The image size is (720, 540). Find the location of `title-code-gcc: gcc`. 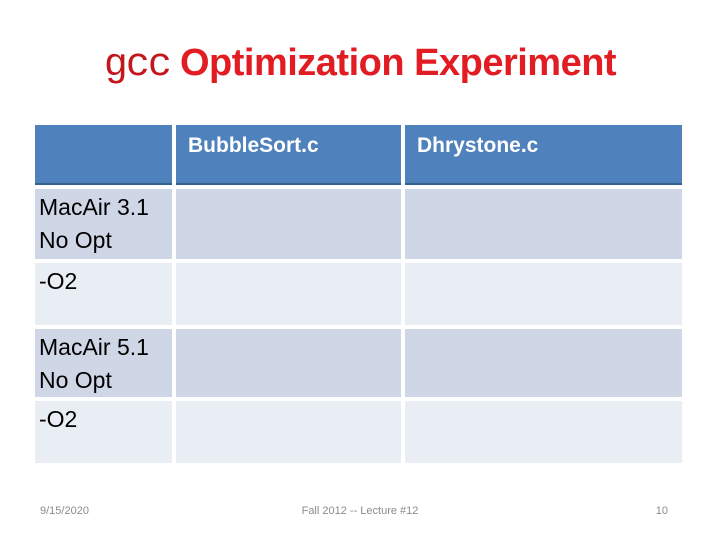

title-code-gcc: gcc is located at coordinates (137, 65).